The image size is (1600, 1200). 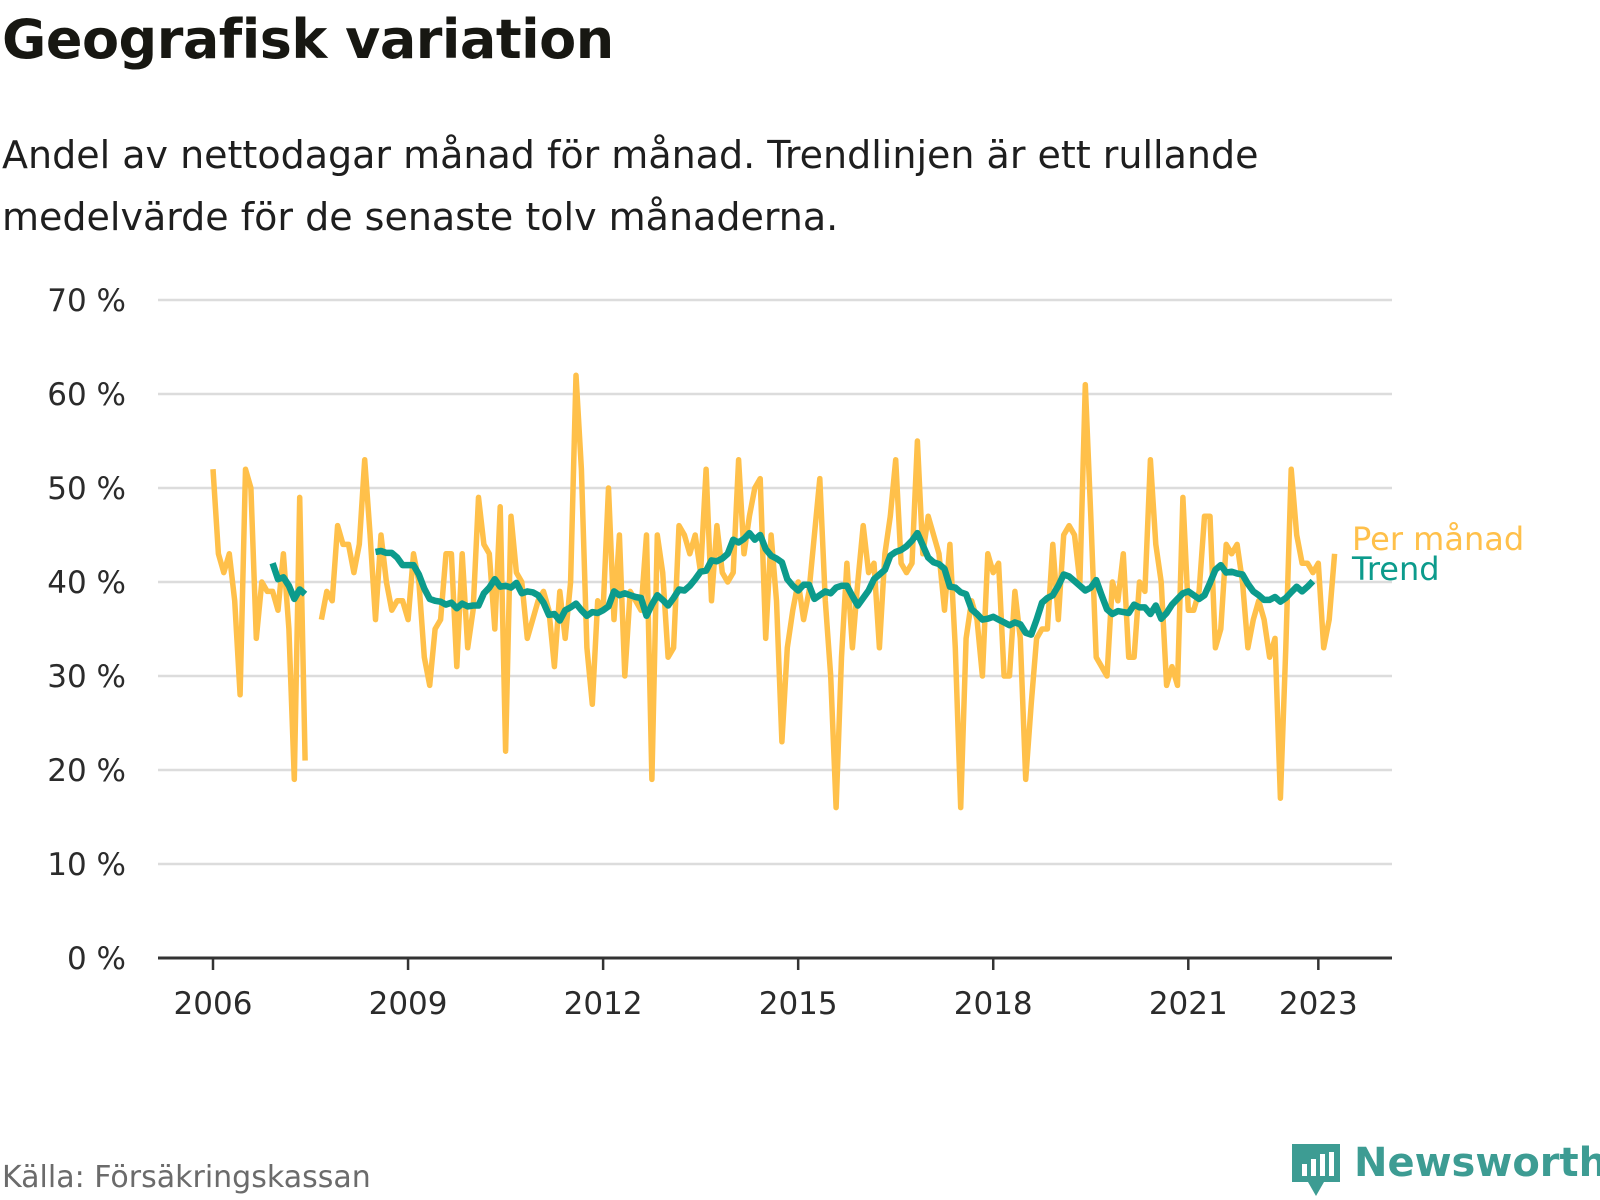 I want to click on y-tick-label: 0 %, so click(x=96, y=959).